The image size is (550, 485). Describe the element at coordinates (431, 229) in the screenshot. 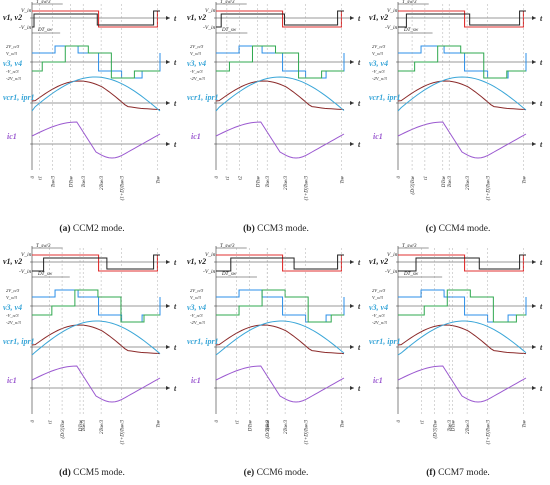

I see `caption-letter: (c)` at that location.